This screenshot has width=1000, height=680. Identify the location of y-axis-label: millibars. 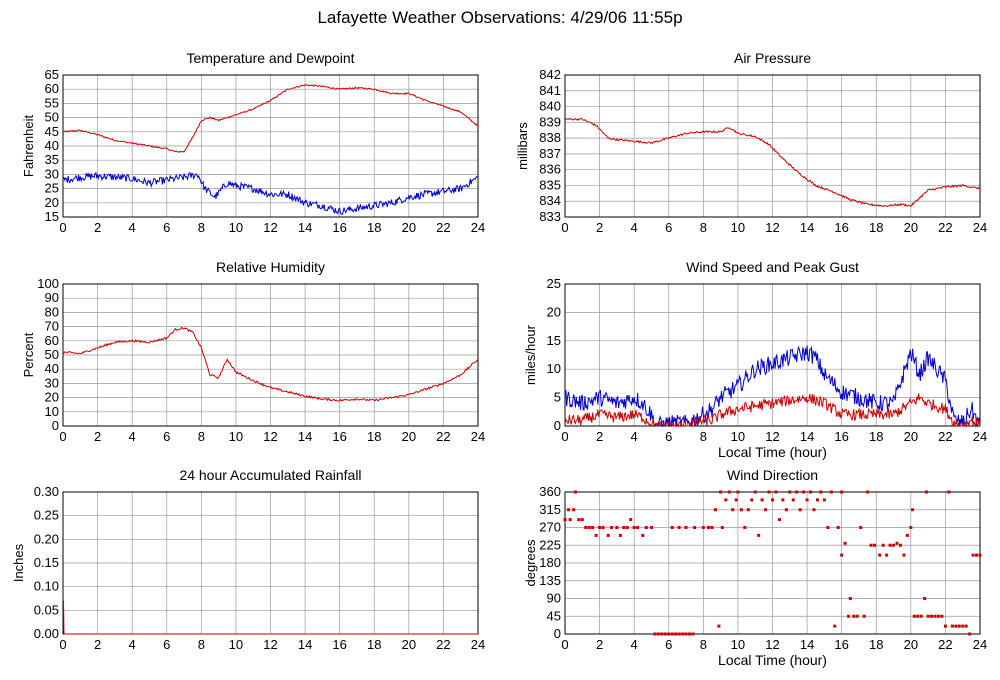
(522, 146).